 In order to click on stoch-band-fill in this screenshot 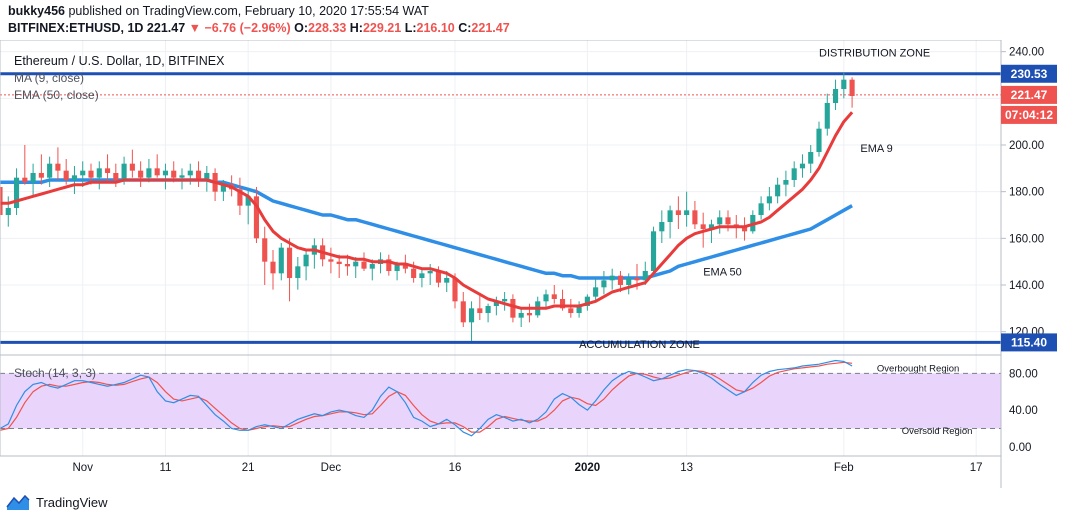, I will do `click(500, 401)`.